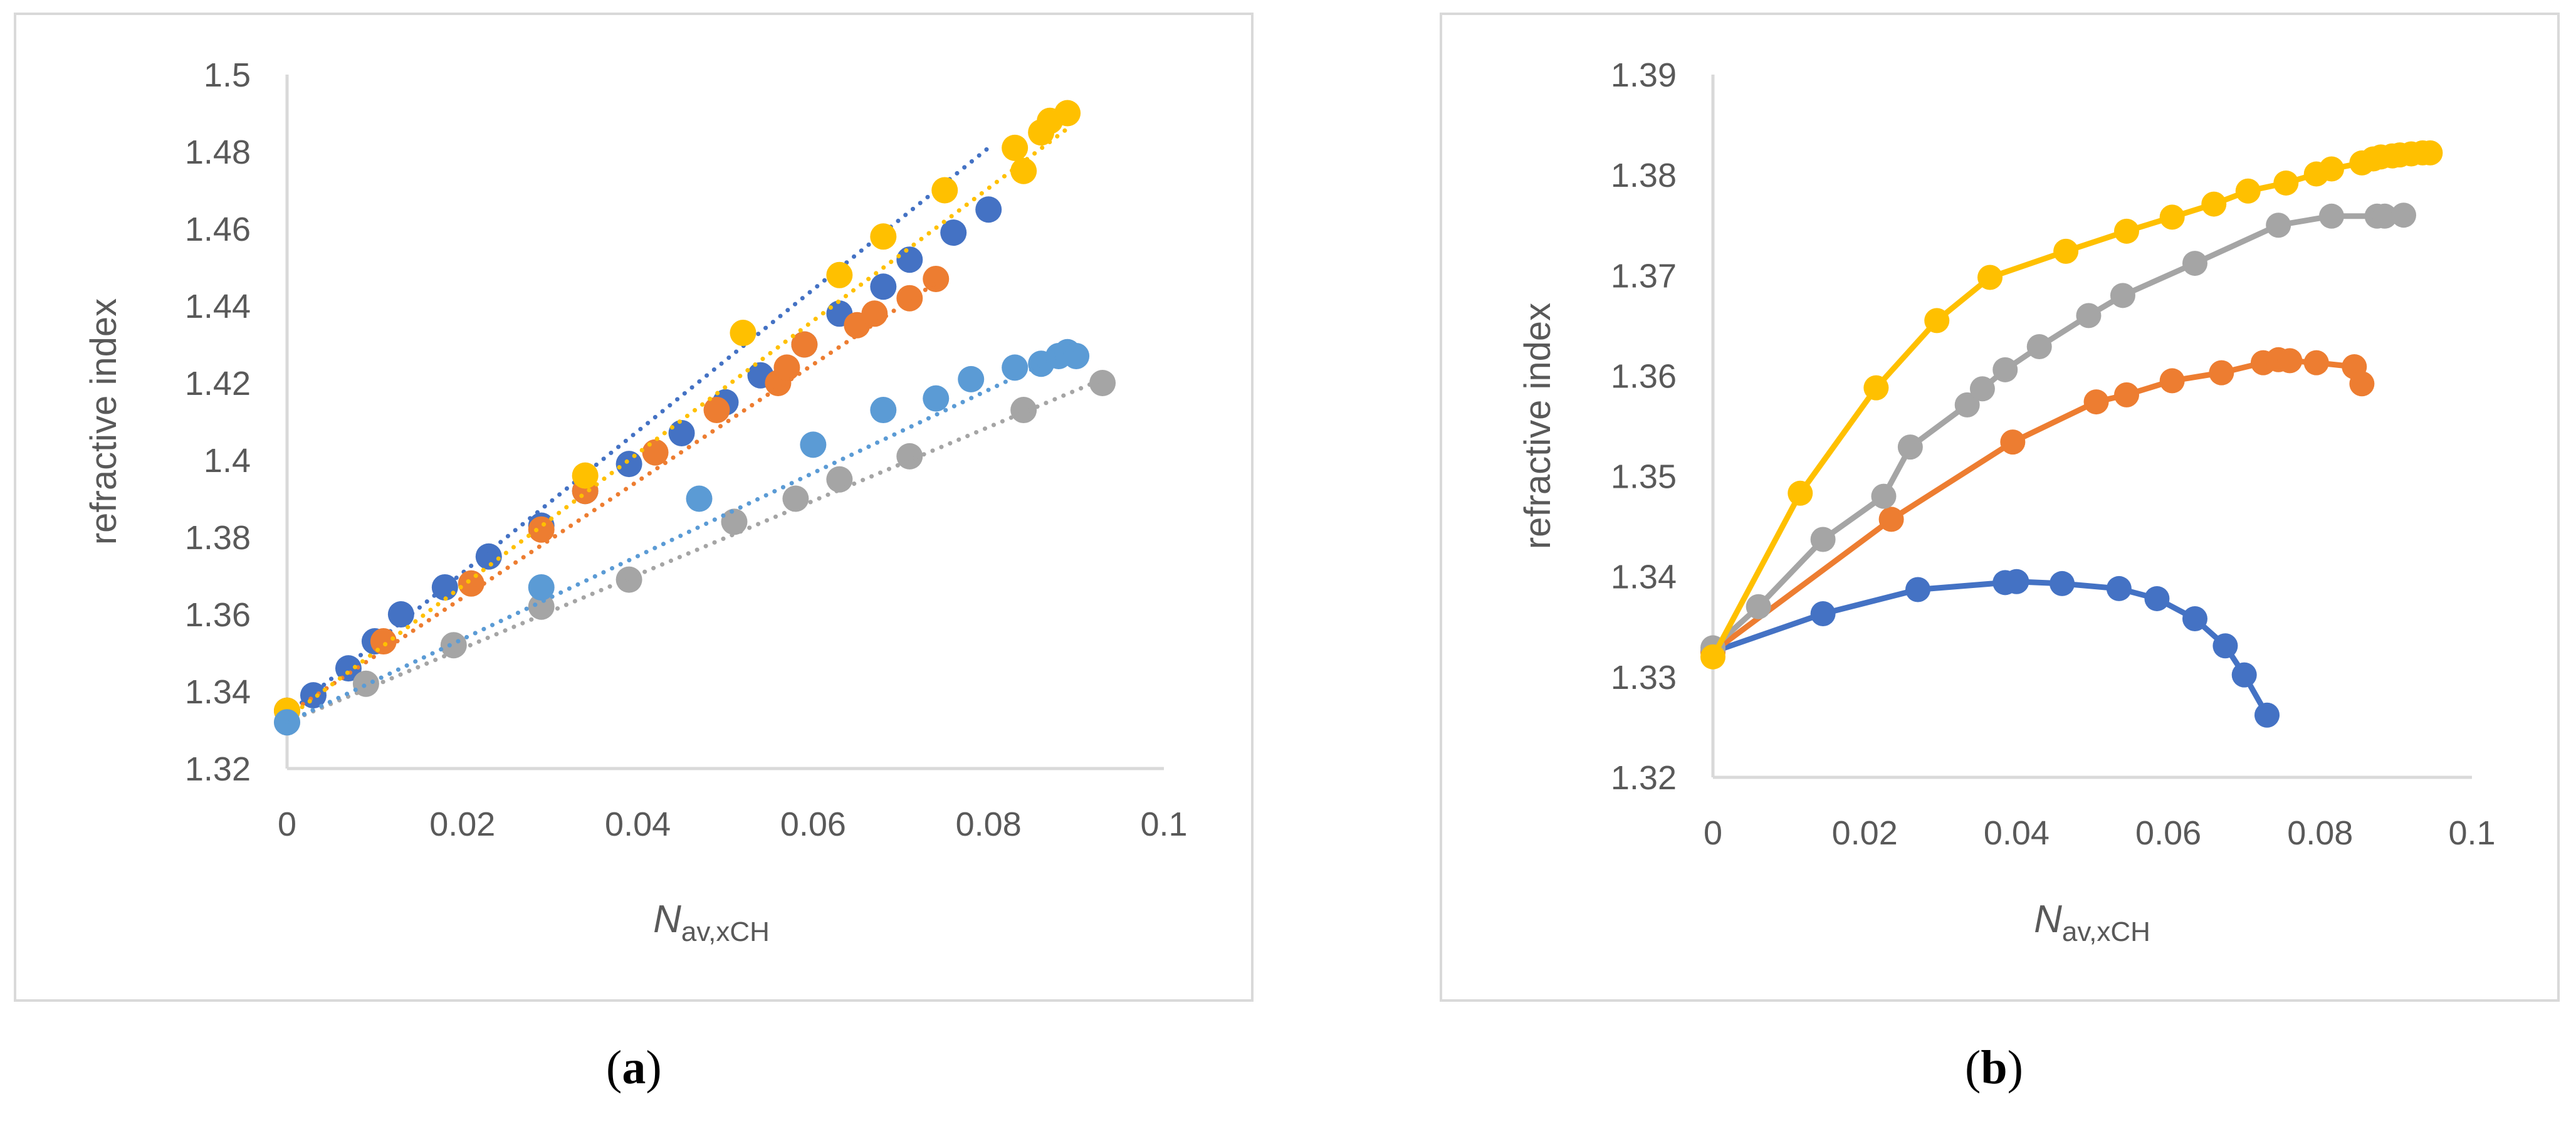 The width and height of the screenshot is (2576, 1124). I want to click on y-tick-label: 1.38, so click(218, 538).